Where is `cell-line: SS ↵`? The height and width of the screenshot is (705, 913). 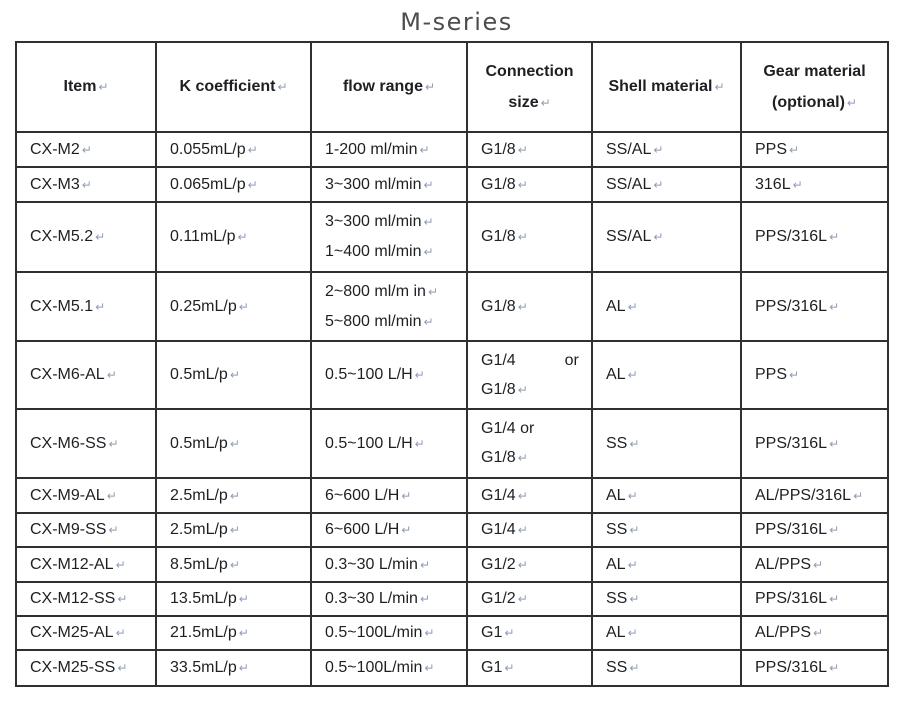
cell-line: SS ↵ is located at coordinates (623, 529).